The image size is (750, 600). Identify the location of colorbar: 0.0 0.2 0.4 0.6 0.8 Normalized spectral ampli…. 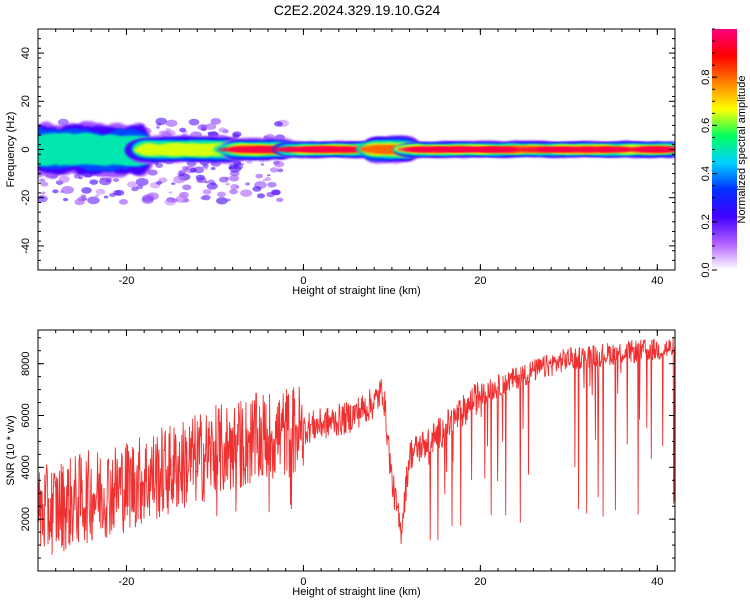
(724, 153).